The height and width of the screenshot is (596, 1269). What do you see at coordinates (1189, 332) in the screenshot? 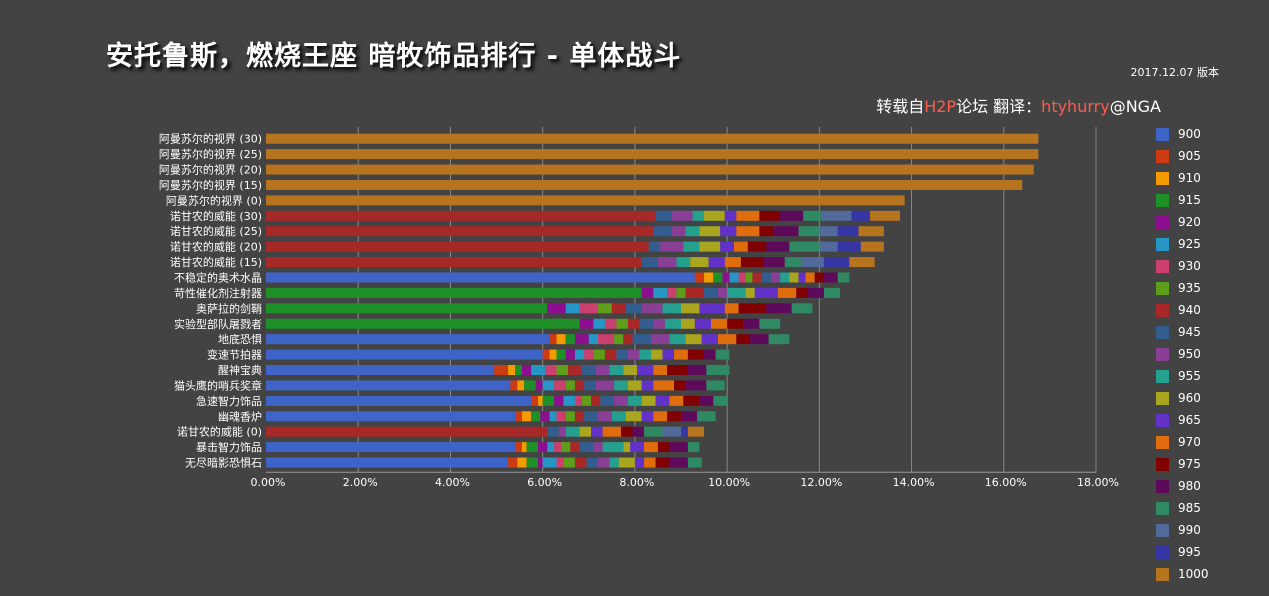
I see `legend-label: 945` at bounding box center [1189, 332].